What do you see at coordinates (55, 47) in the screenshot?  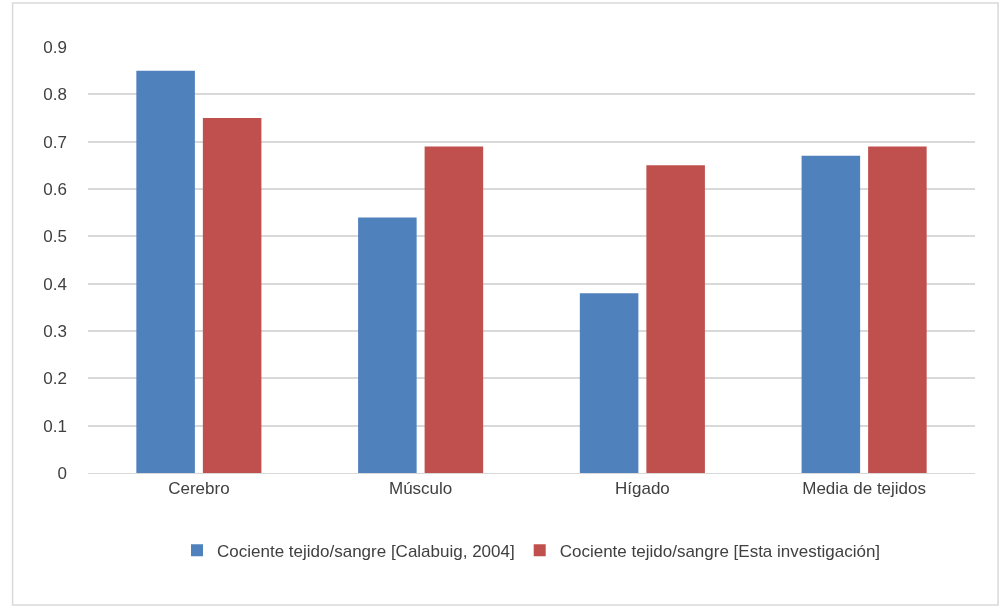 I see `y-tick-label: 0.9` at bounding box center [55, 47].